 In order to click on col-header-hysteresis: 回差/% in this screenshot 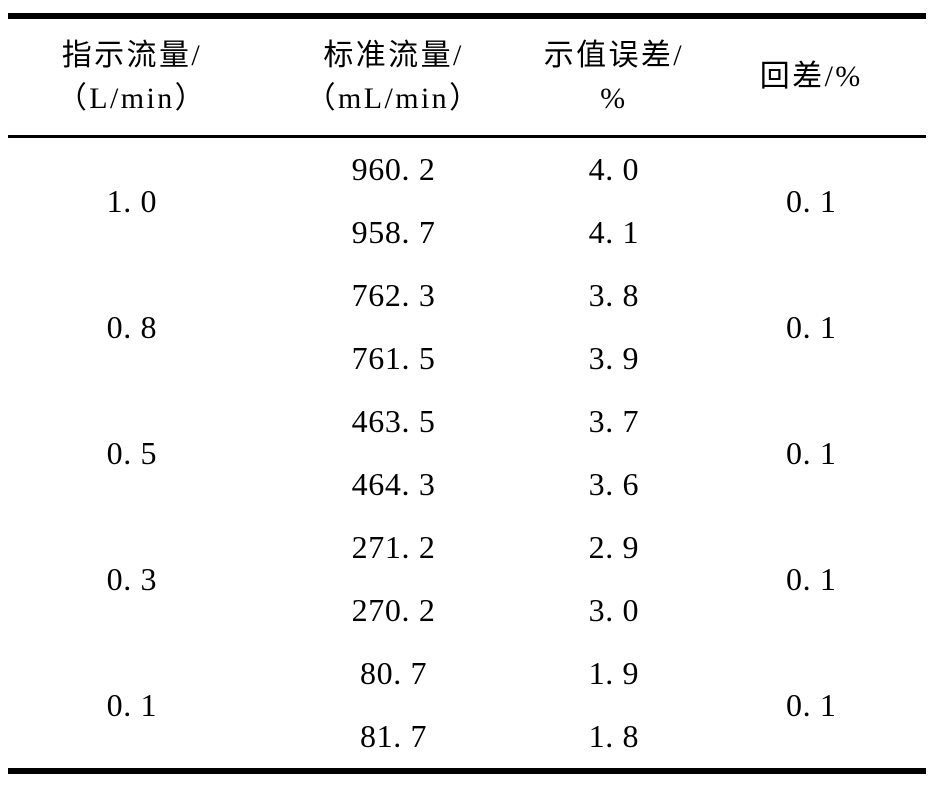, I will do `click(811, 77)`.